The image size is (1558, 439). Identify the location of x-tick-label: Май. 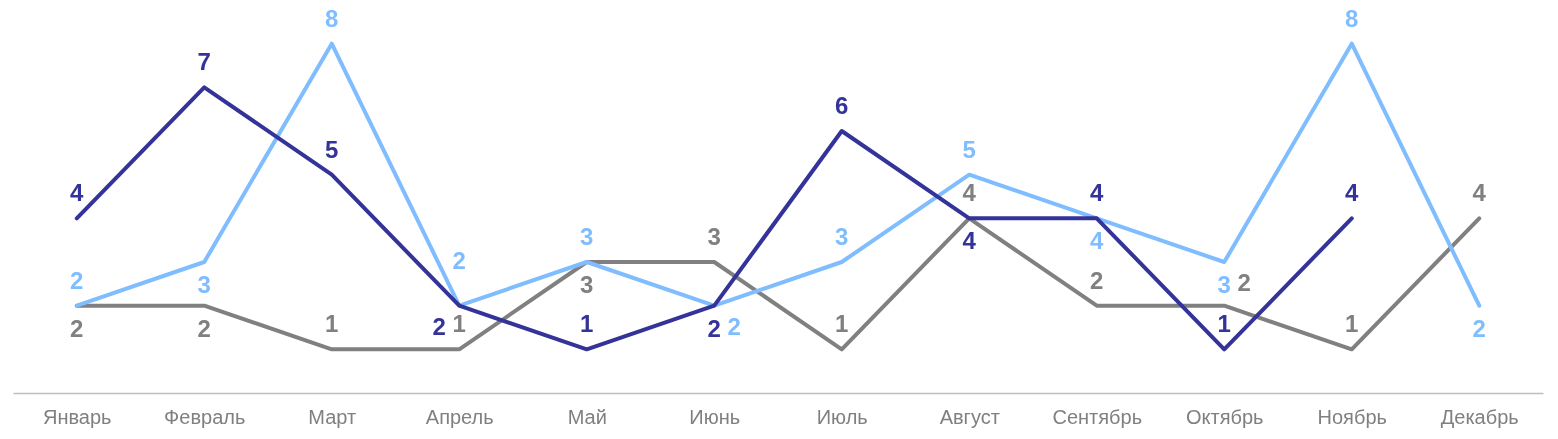
(587, 416).